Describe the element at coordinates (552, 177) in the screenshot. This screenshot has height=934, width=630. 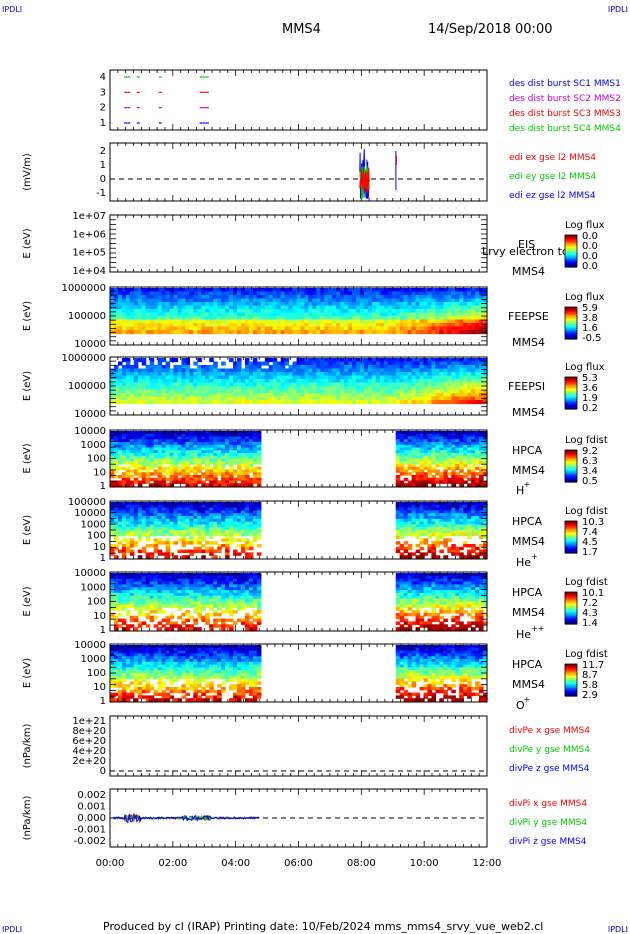
I see `edi-panel-legend-entry: edi ey gse l2 MMS4` at that location.